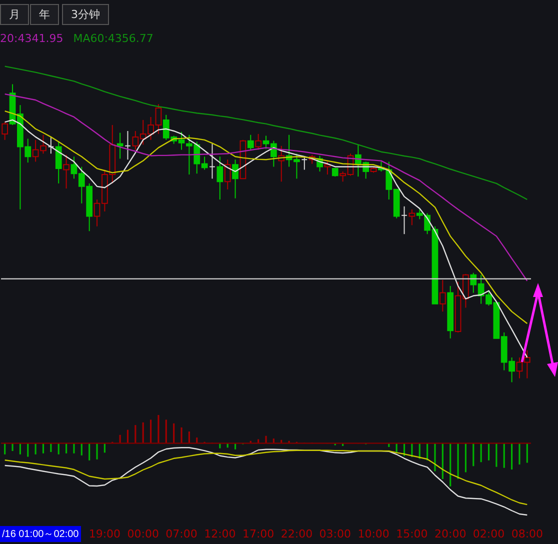 The height and width of the screenshot is (544, 558). Describe the element at coordinates (412, 534) in the screenshot. I see `x-tick-label: 15:00` at that location.